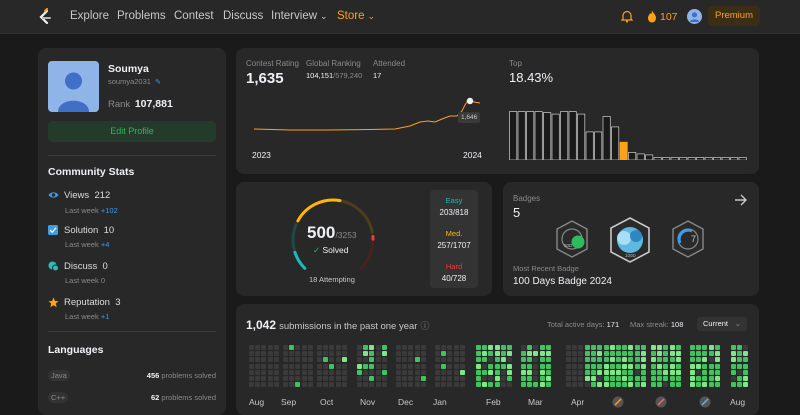  Describe the element at coordinates (630, 240) in the screenshot. I see `badge-icon: 100D` at that location.